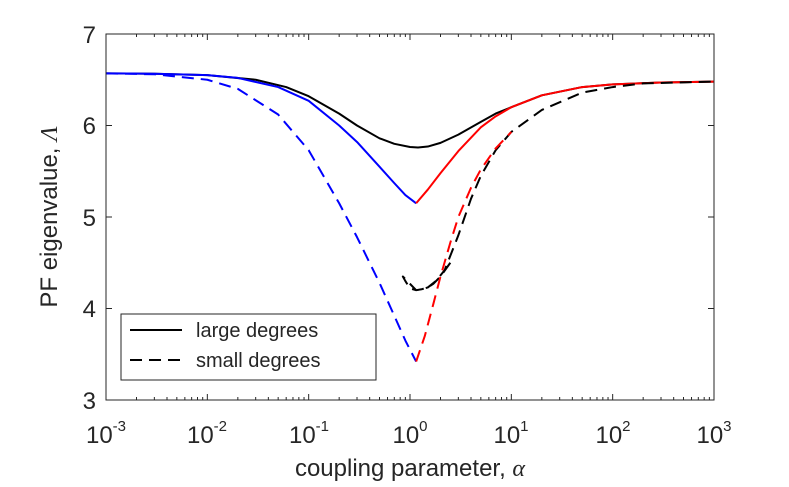 Image resolution: width=789 pixels, height=487 pixels. I want to click on y-tick-label: 4, so click(89, 309).